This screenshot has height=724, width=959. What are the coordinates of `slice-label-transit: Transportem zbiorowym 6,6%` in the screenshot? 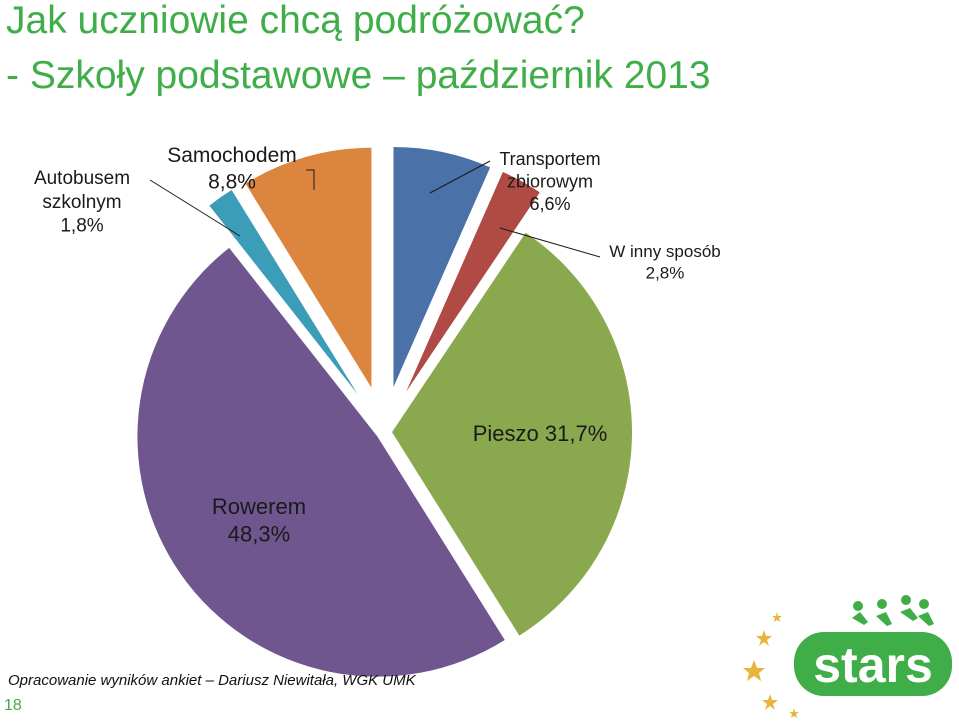 It's located at (549, 181).